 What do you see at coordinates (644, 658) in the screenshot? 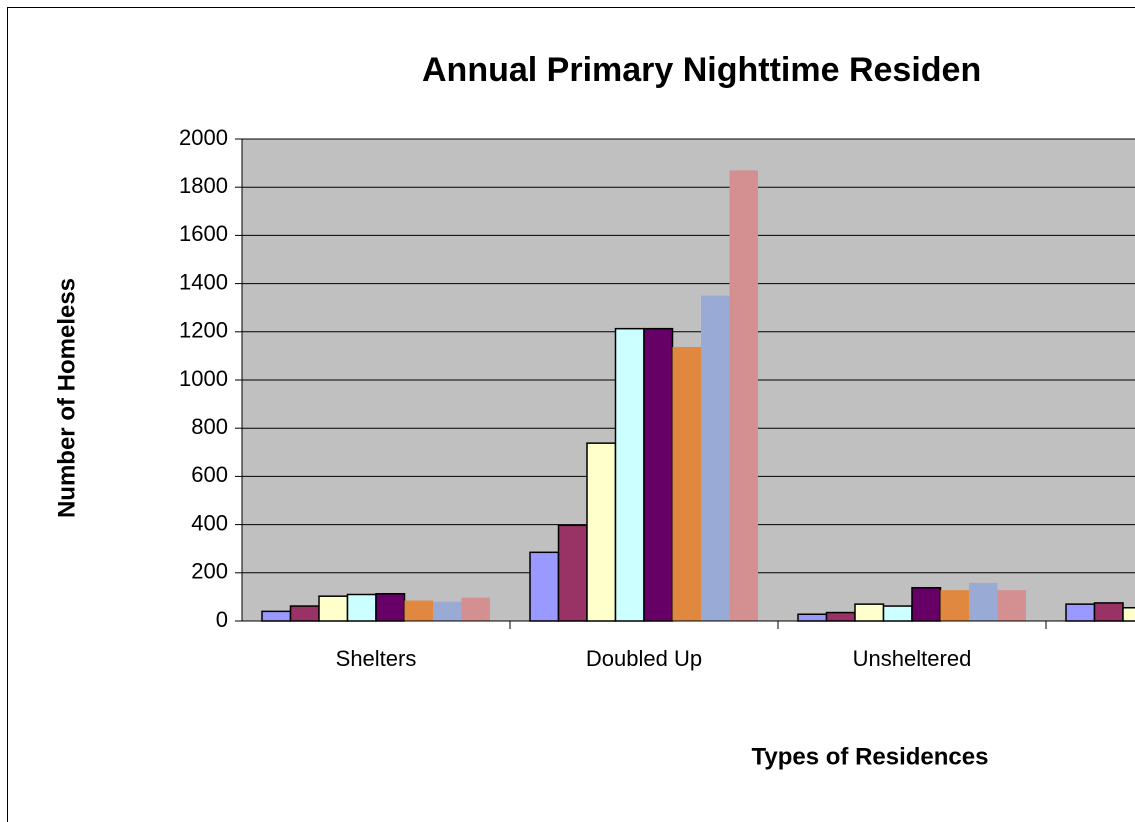
I see `x-tick-label: Doubled Up` at bounding box center [644, 658].